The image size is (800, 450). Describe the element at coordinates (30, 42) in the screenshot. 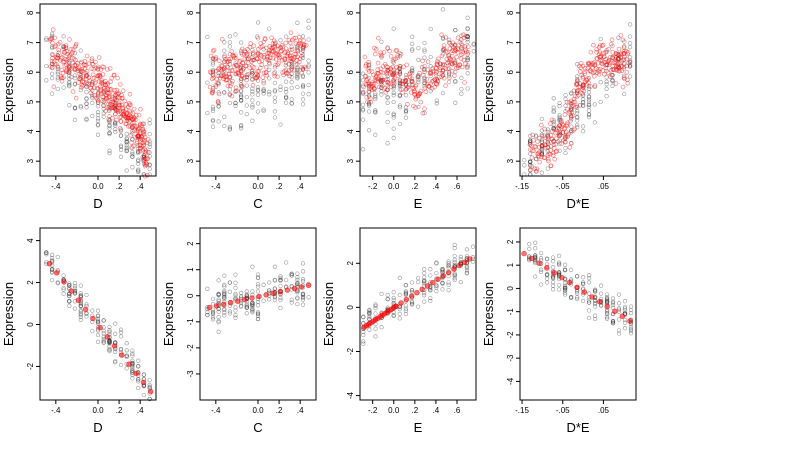

I see `y-tick-label: 7` at that location.